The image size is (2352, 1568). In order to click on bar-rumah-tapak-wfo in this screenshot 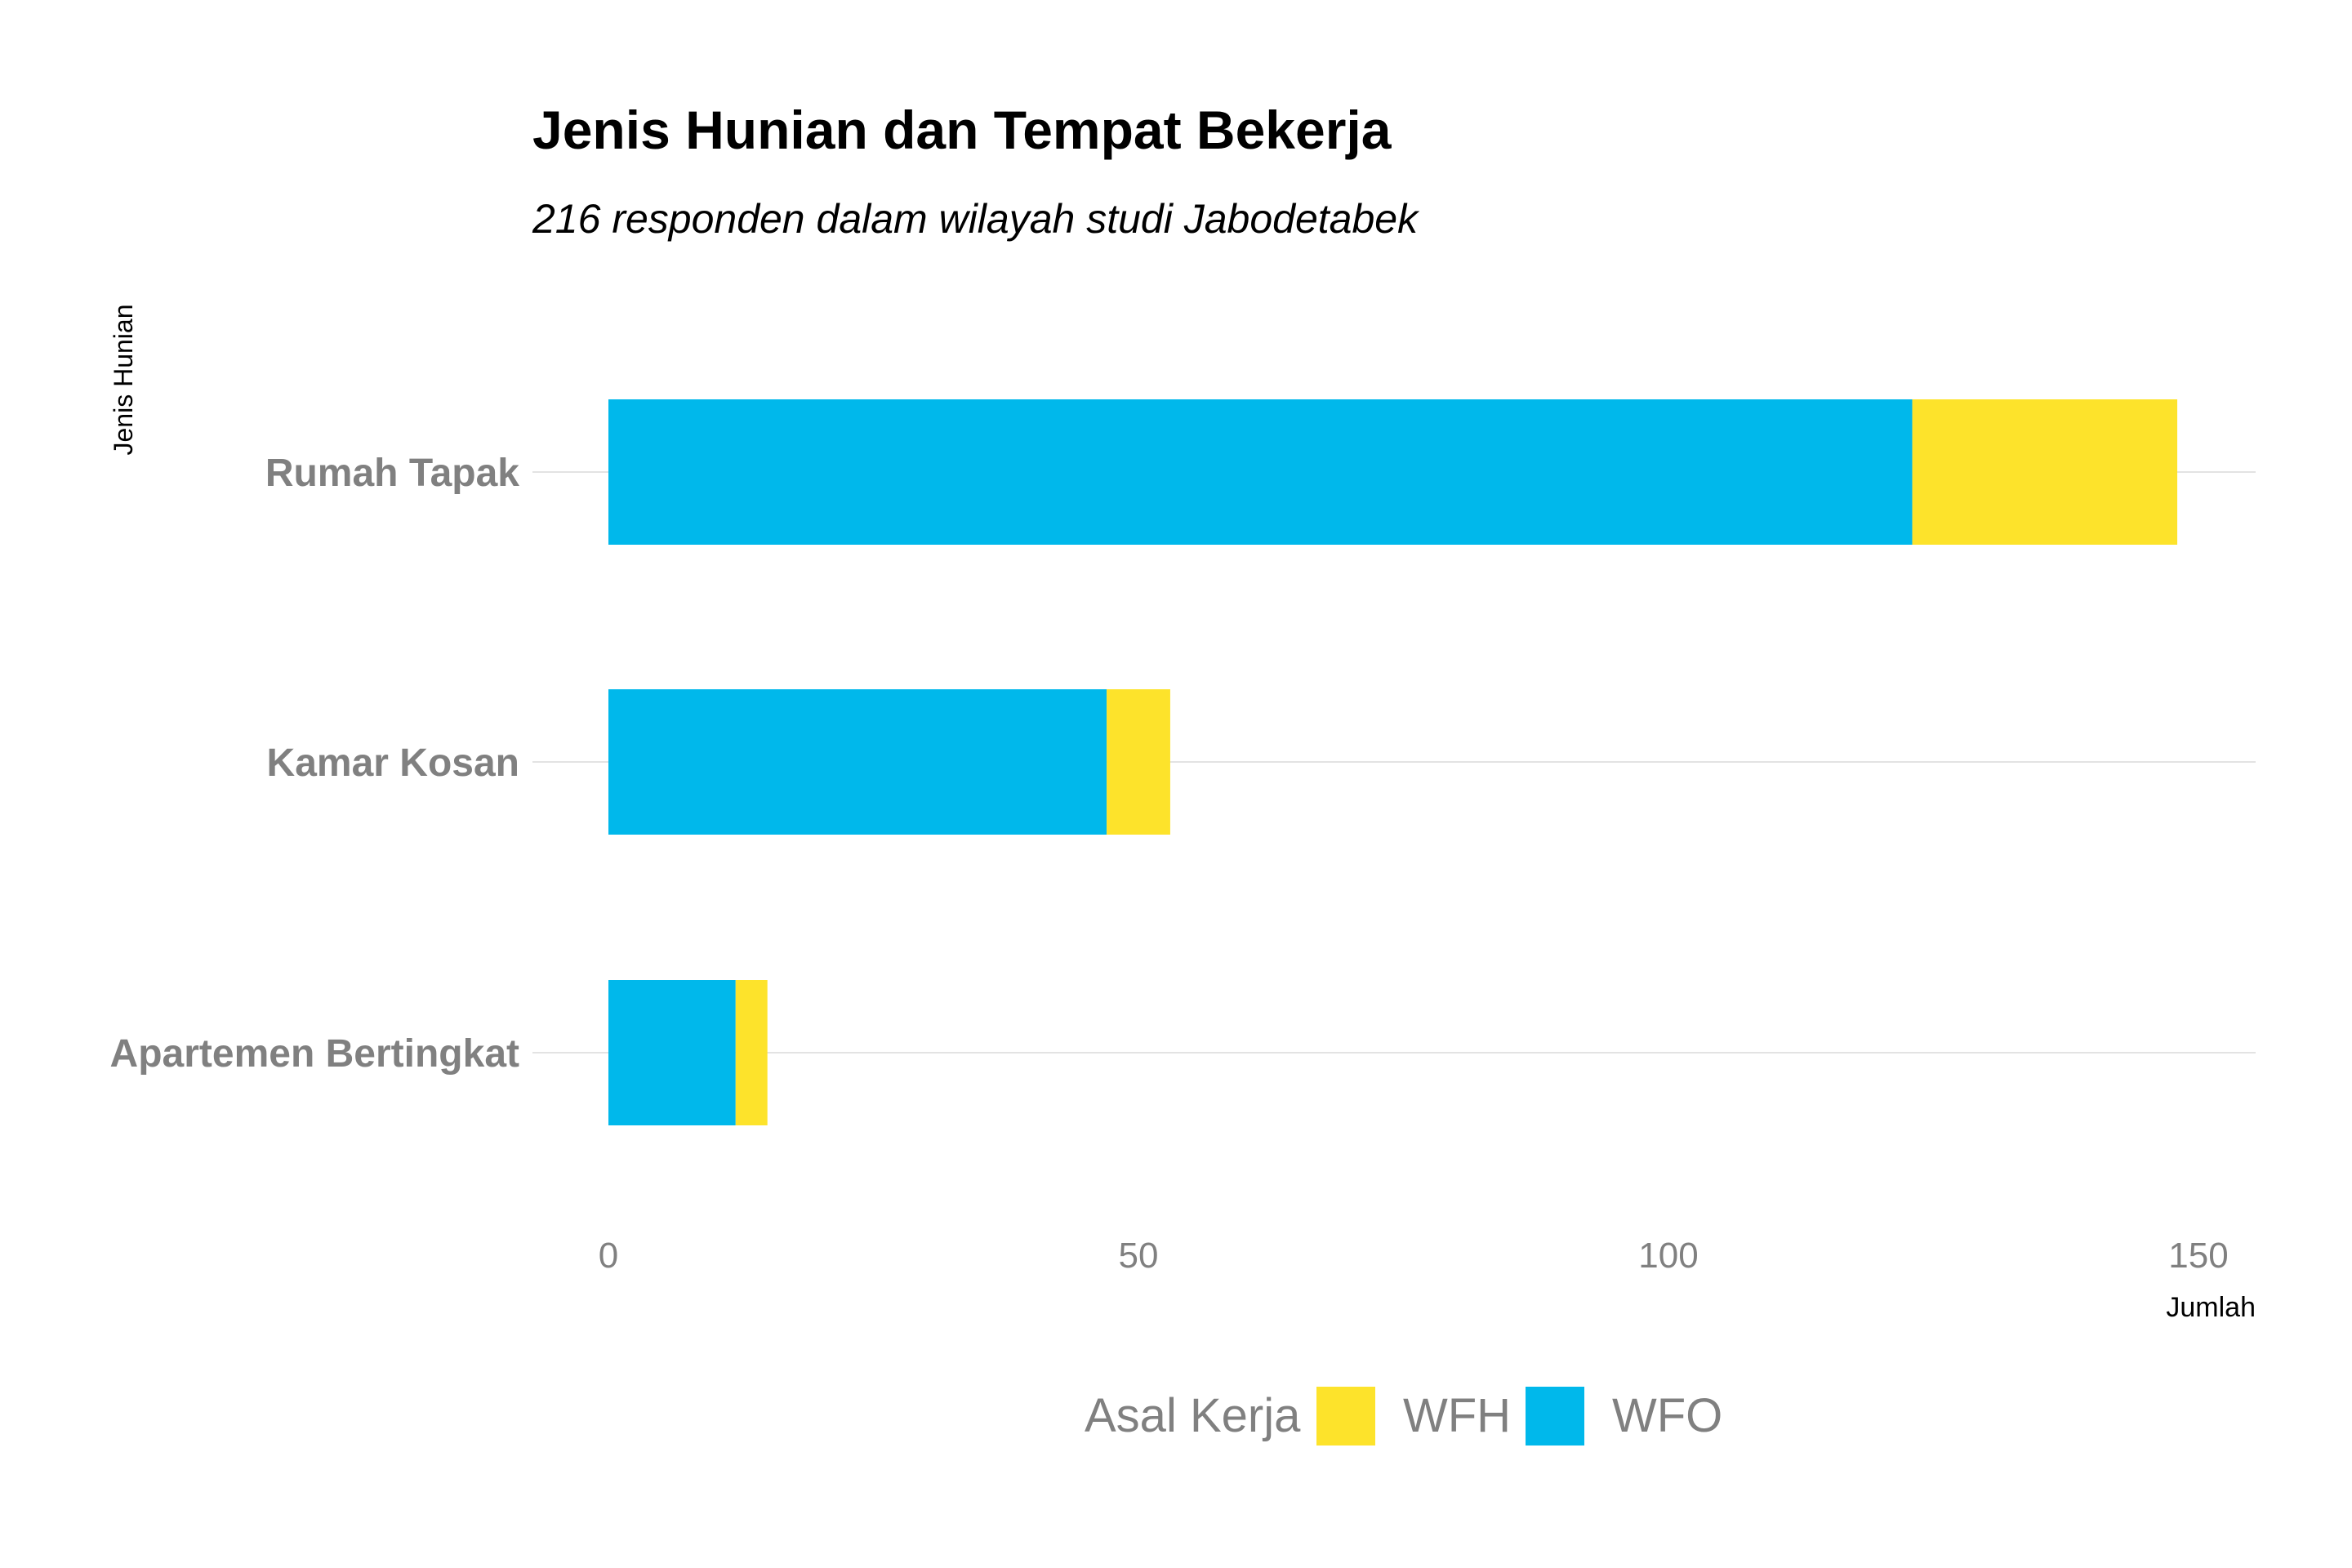, I will do `click(1260, 472)`.